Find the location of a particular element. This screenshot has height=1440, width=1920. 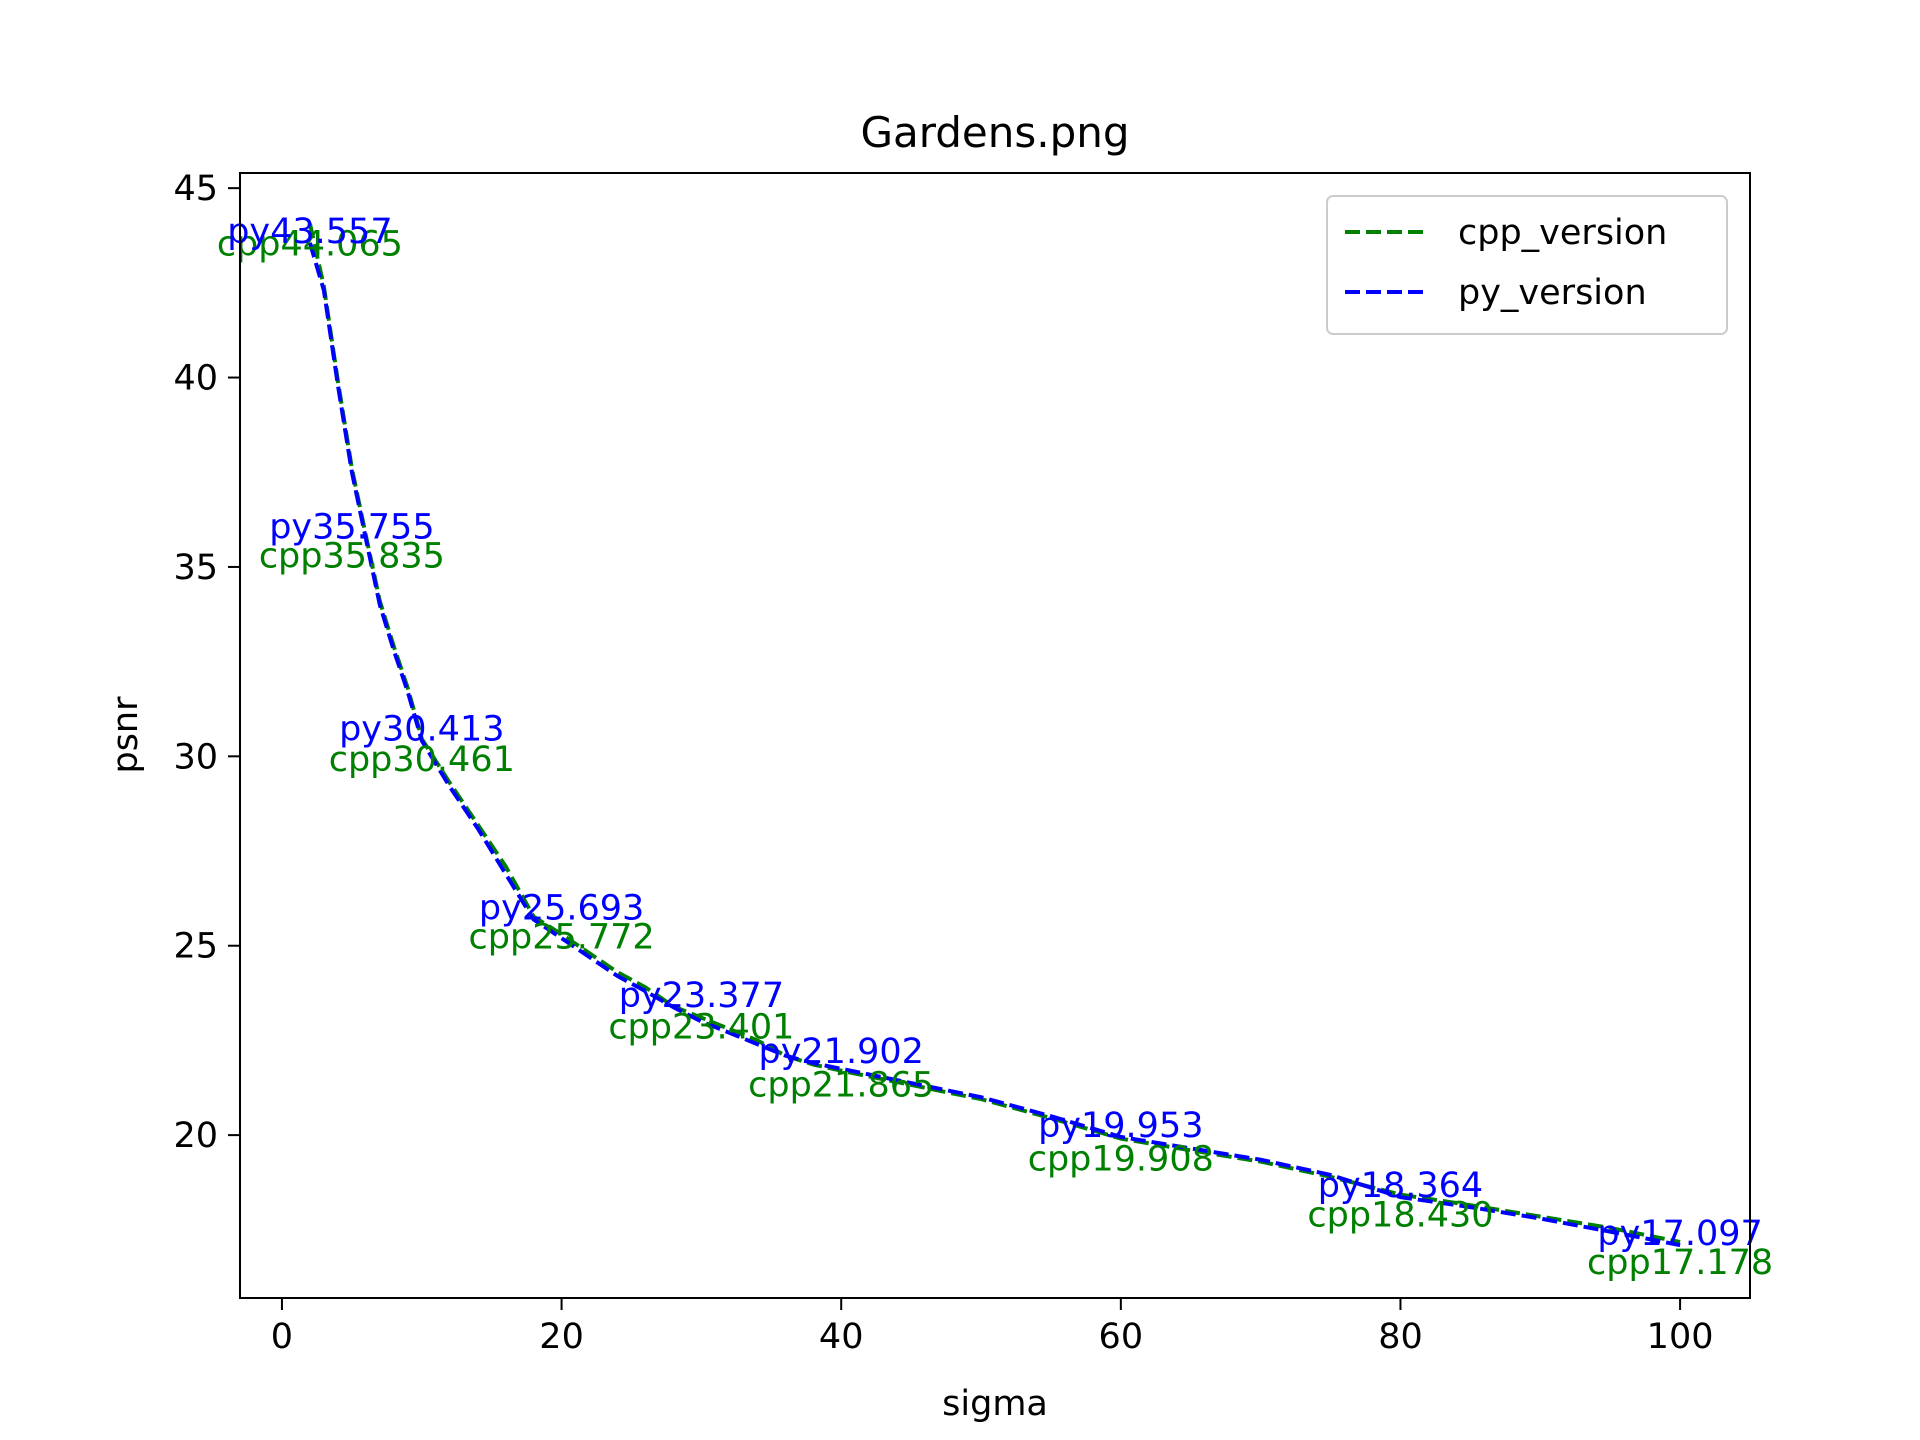

x-tick-label: 0 is located at coordinates (282, 1337).